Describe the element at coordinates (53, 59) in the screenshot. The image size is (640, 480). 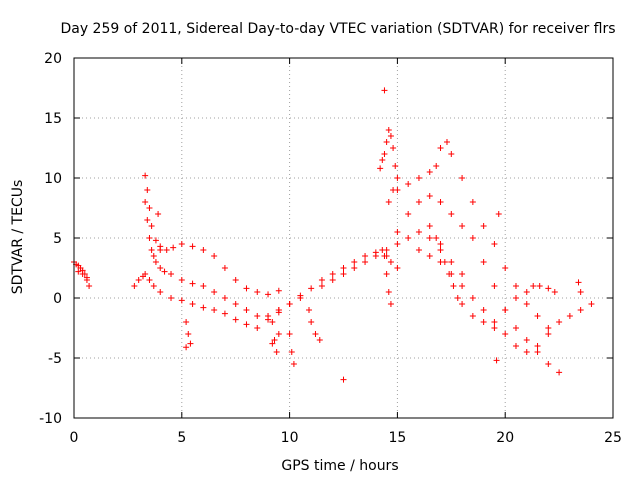
I see `y-tick-label: 20` at that location.